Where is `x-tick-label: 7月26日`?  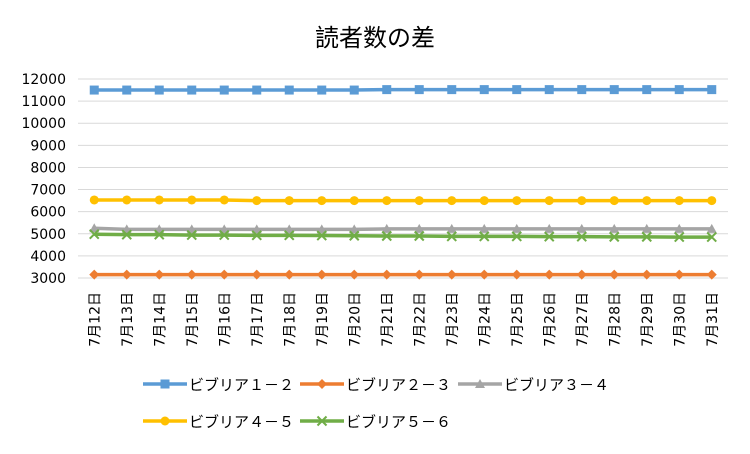
x-tick-label: 7月26日 is located at coordinates (550, 319).